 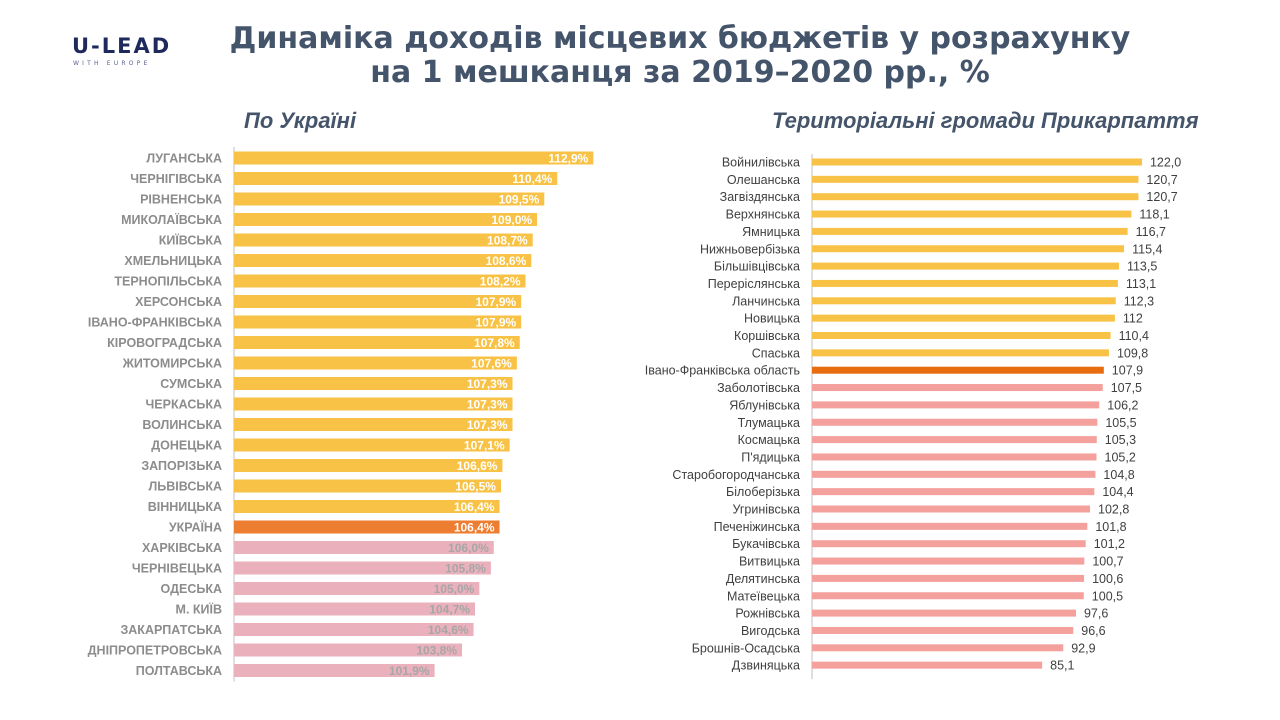 What do you see at coordinates (1120, 423) in the screenshot?
I see `value-label: 105,5` at bounding box center [1120, 423].